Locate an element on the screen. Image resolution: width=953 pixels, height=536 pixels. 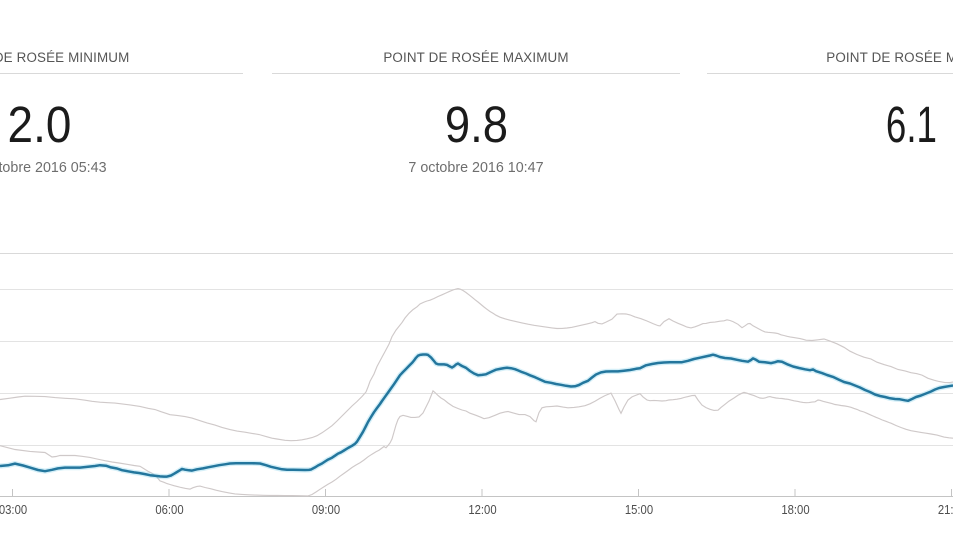
svg-text: 09:00 is located at coordinates (326, 509).